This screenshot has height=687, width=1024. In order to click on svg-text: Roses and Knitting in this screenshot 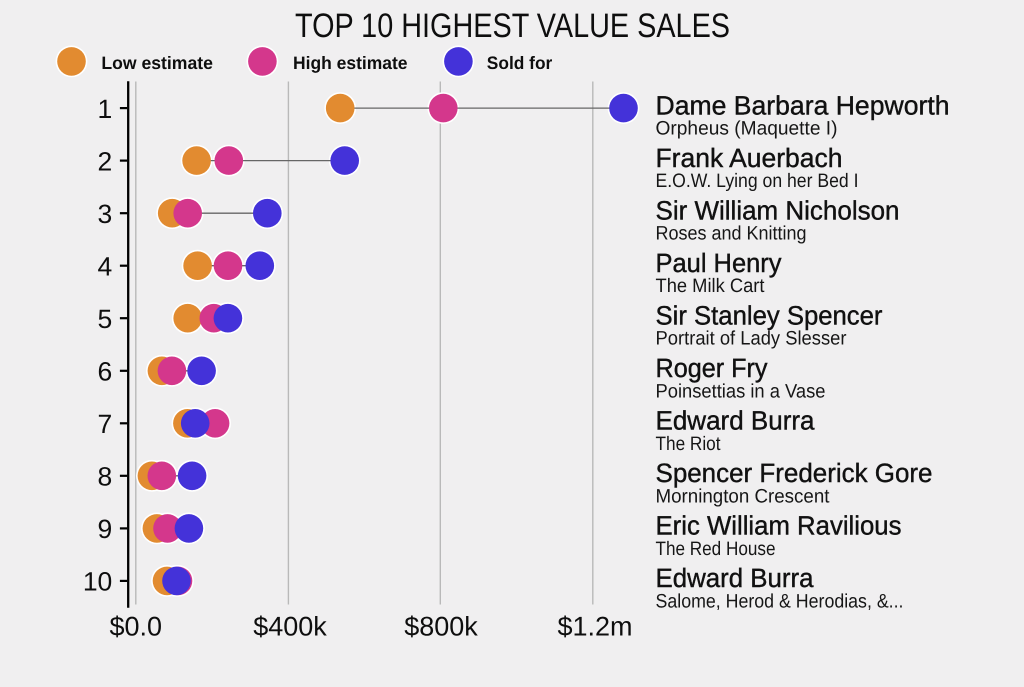, I will do `click(731, 234)`.